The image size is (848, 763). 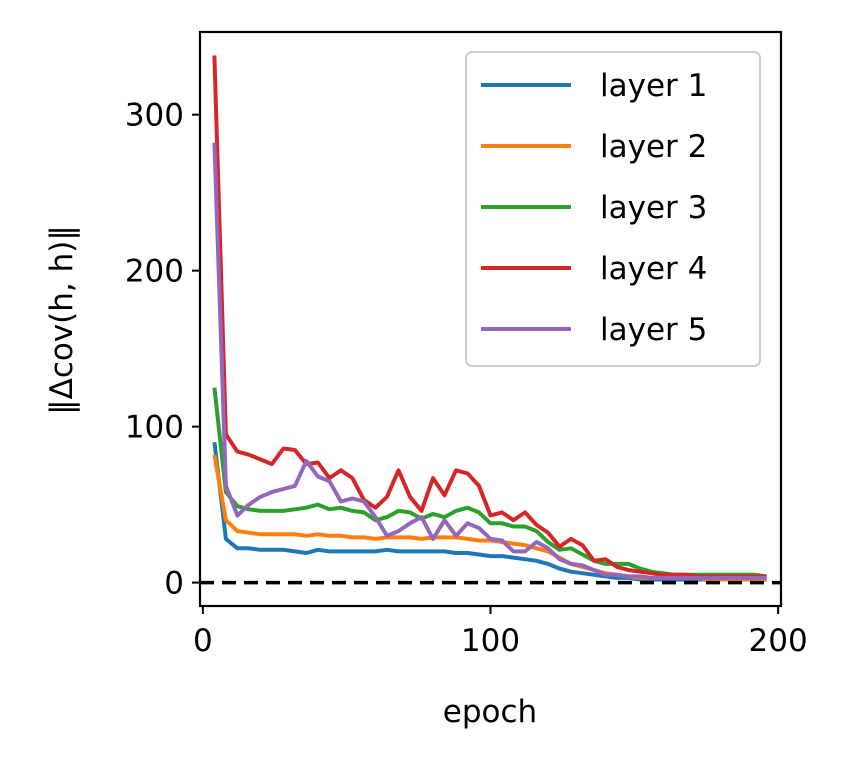 I want to click on legend-label-layer-2: layer 2, so click(x=653, y=147).